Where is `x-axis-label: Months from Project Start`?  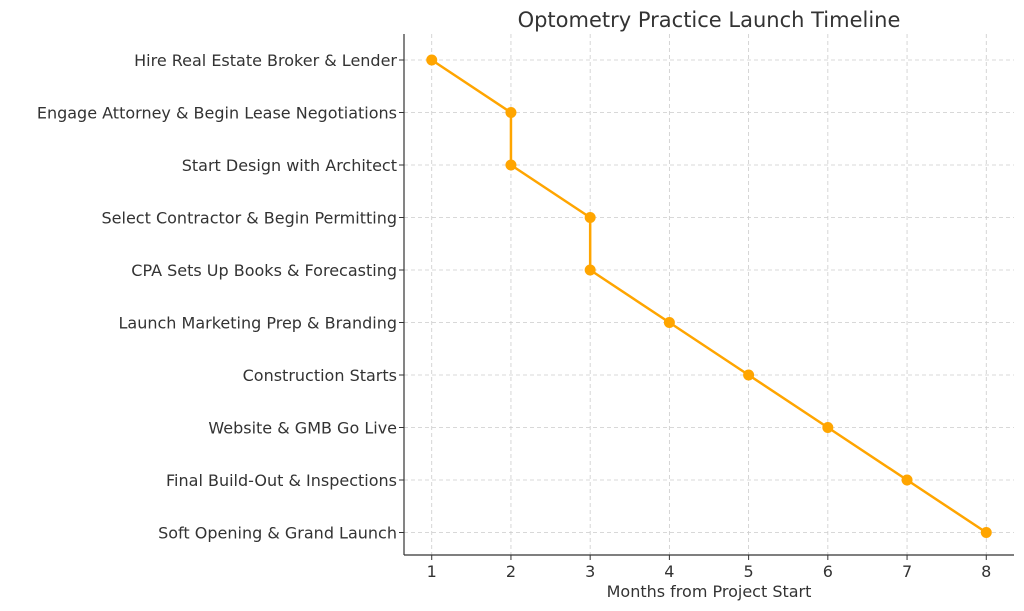 x-axis-label: Months from Project Start is located at coordinates (709, 591).